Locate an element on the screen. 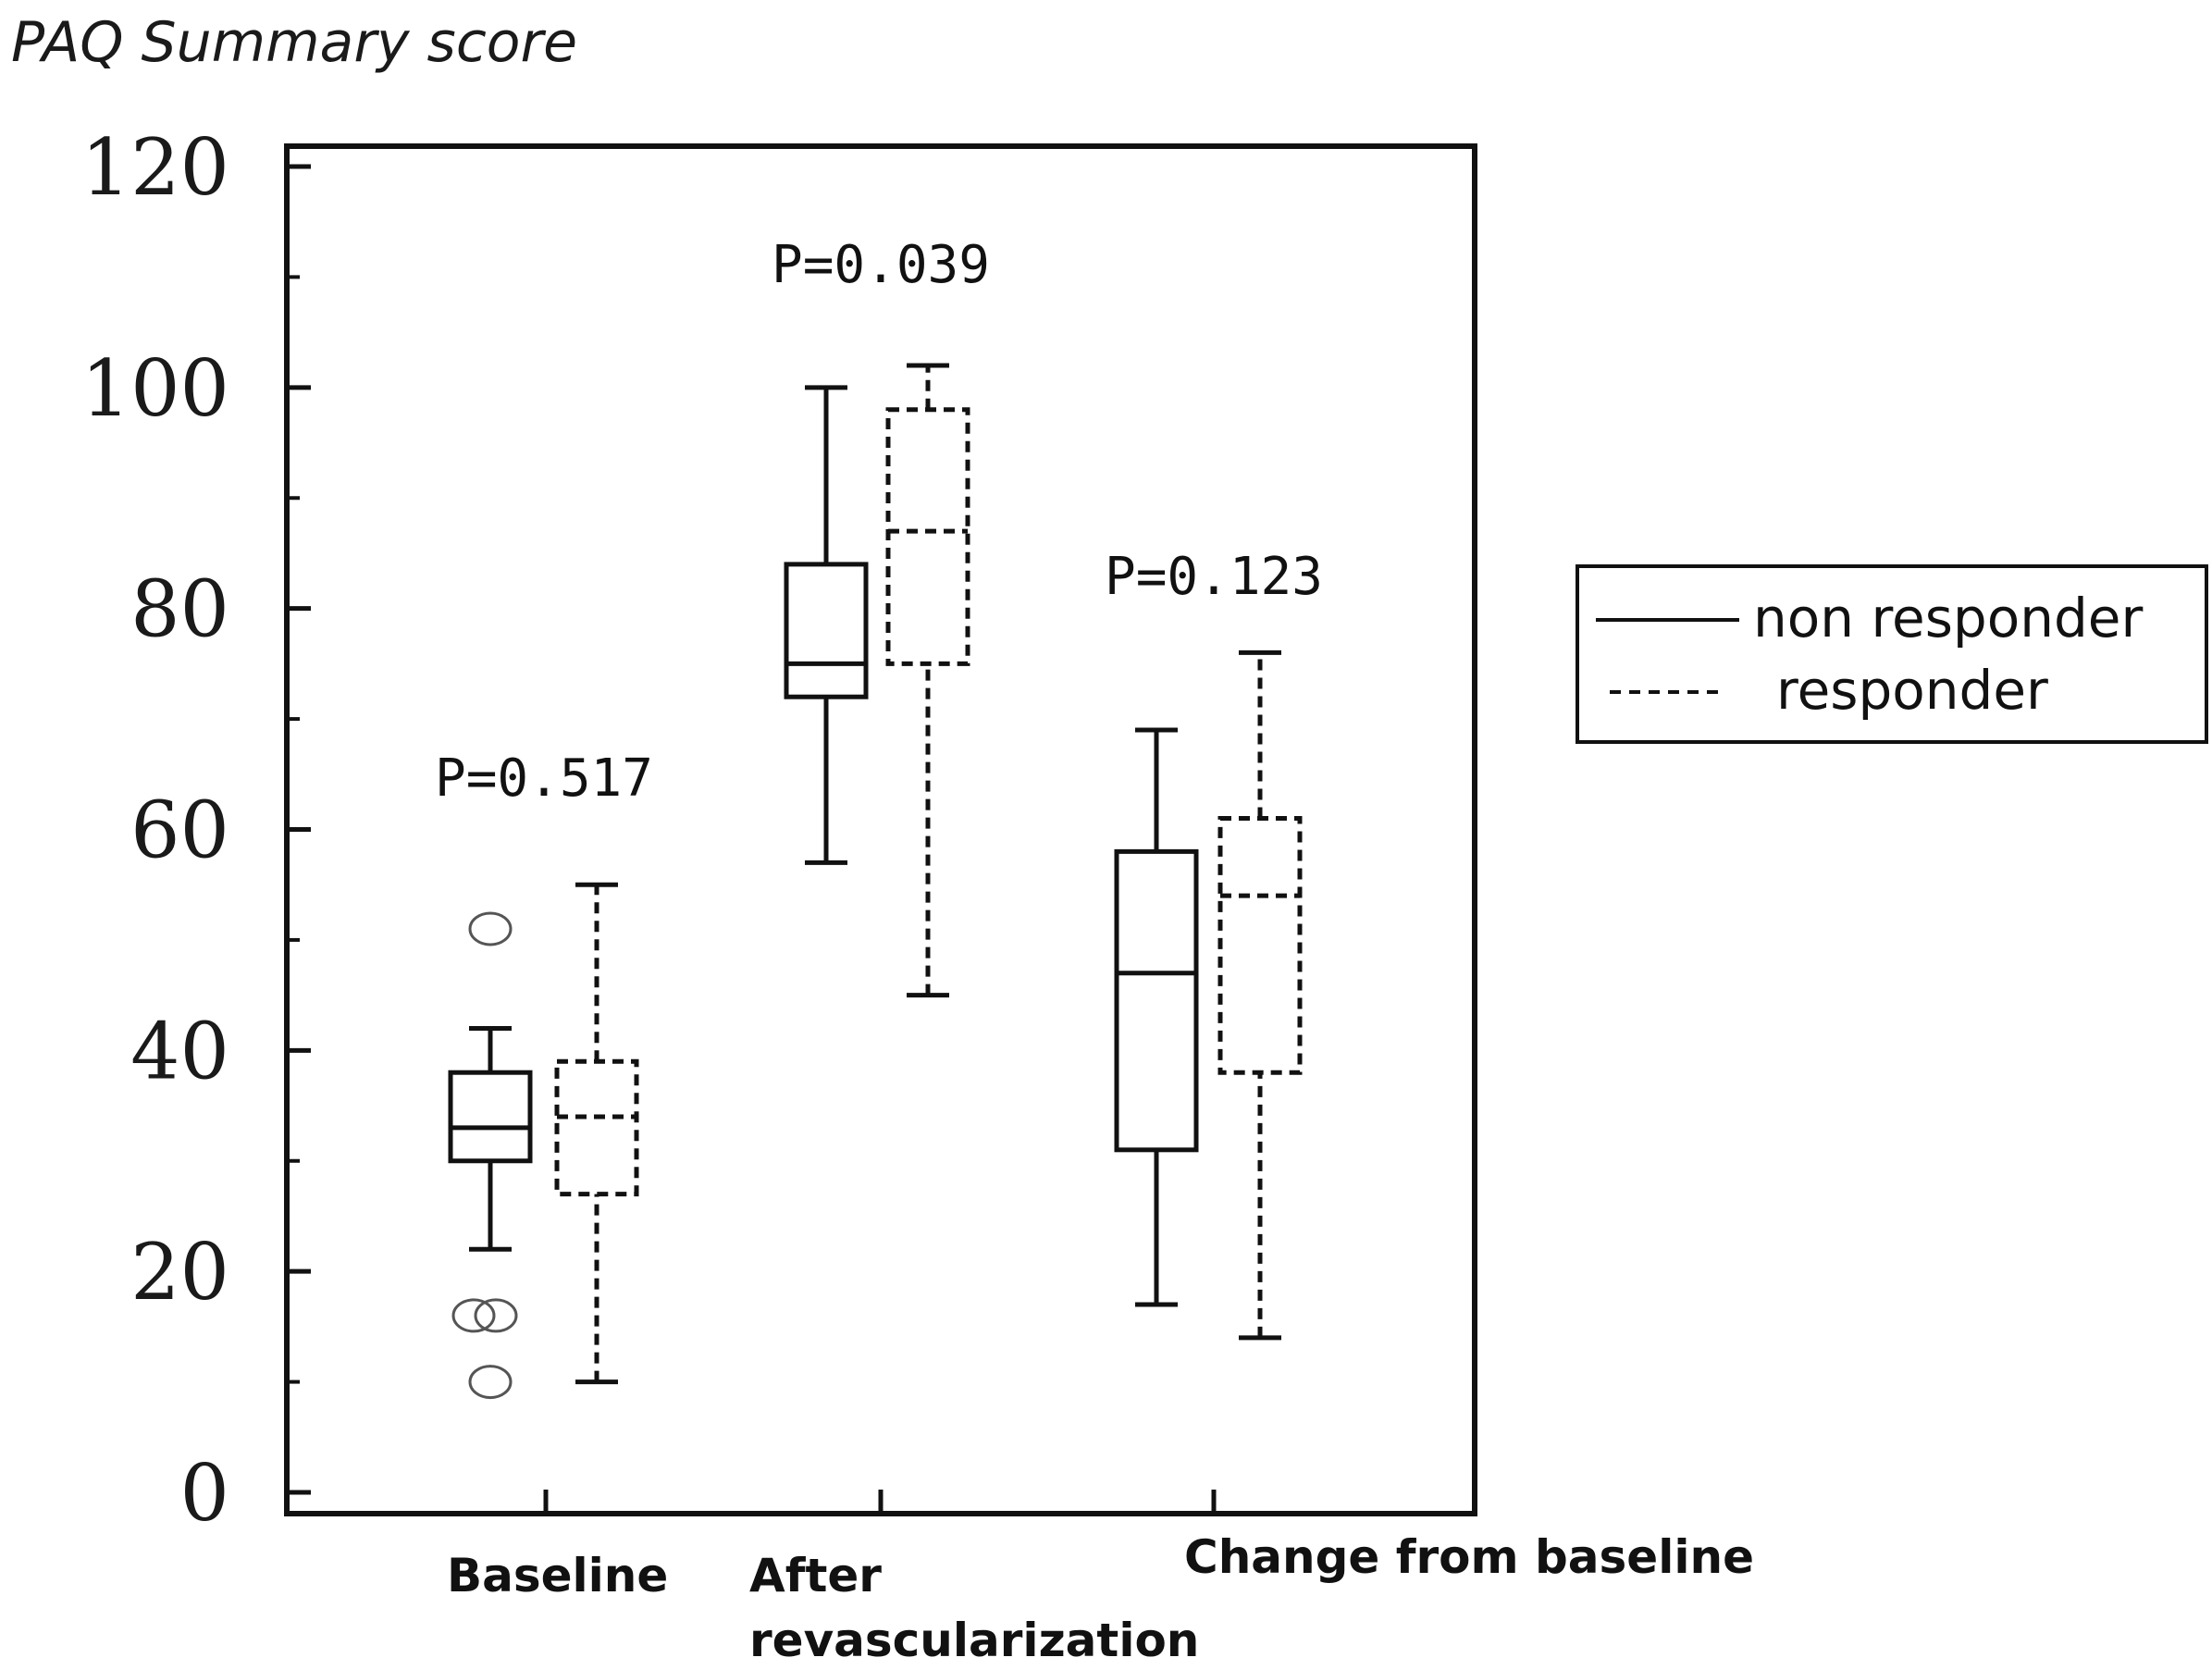  y-tick-label: 60 is located at coordinates (180, 831).